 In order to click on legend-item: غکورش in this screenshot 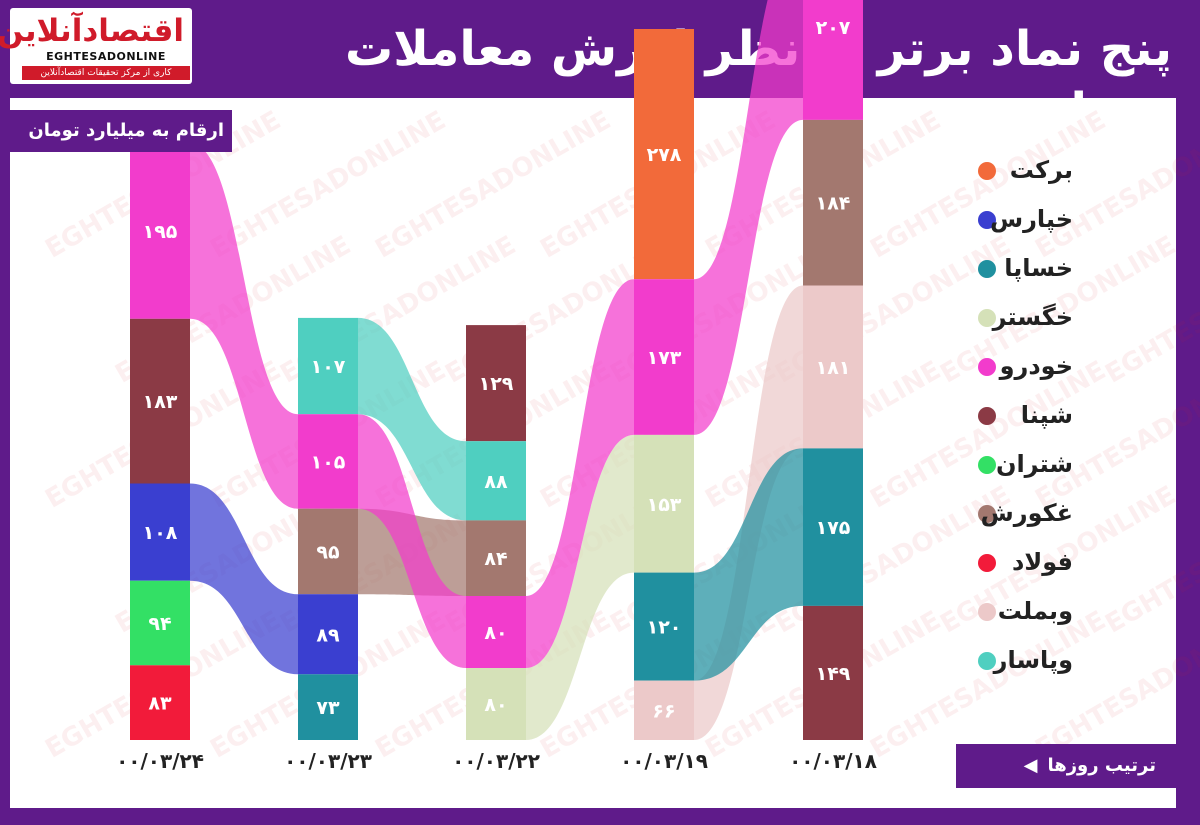, I will do `click(1063, 513)`.